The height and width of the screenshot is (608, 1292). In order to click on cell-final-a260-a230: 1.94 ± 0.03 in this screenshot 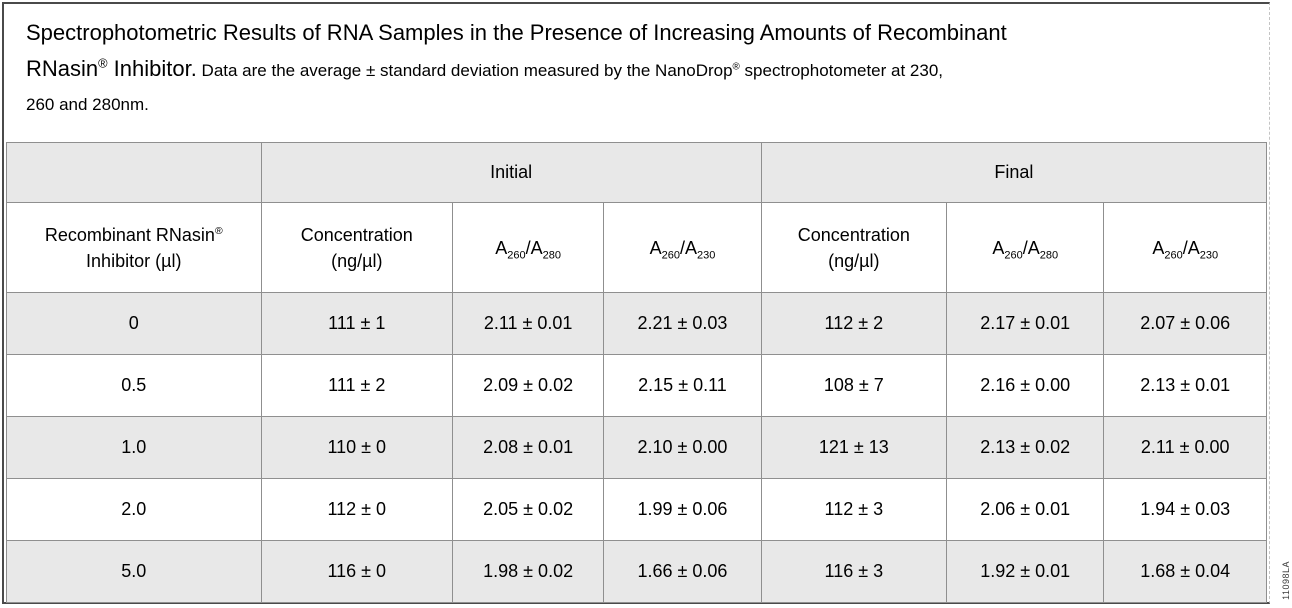, I will do `click(1185, 509)`.